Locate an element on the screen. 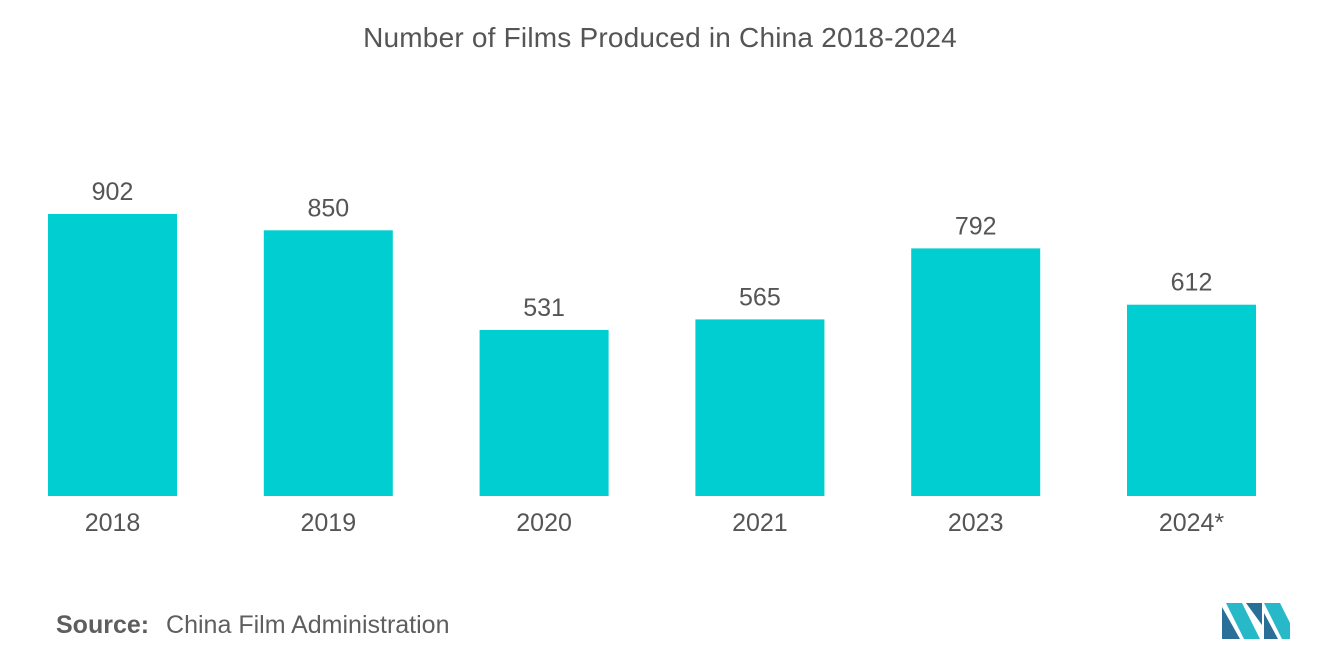  source-text: China Film Administration is located at coordinates (308, 625).